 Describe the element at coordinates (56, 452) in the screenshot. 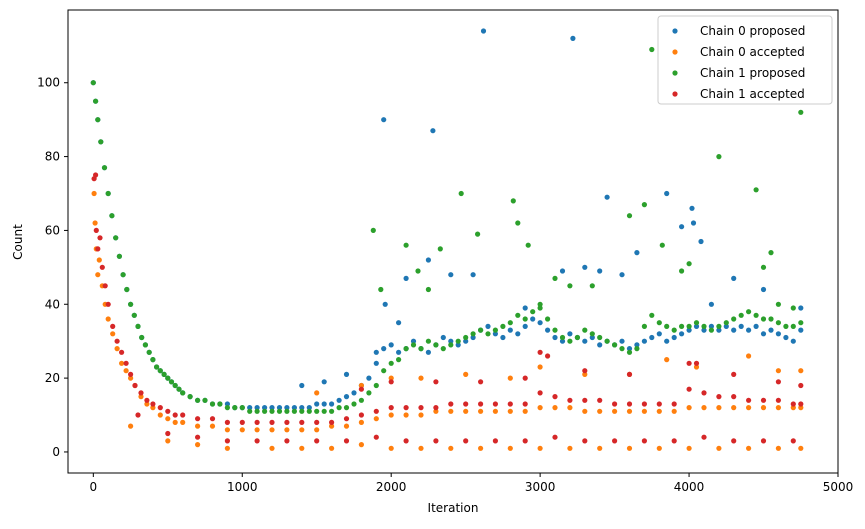

I see `y-tick-label: 0` at that location.